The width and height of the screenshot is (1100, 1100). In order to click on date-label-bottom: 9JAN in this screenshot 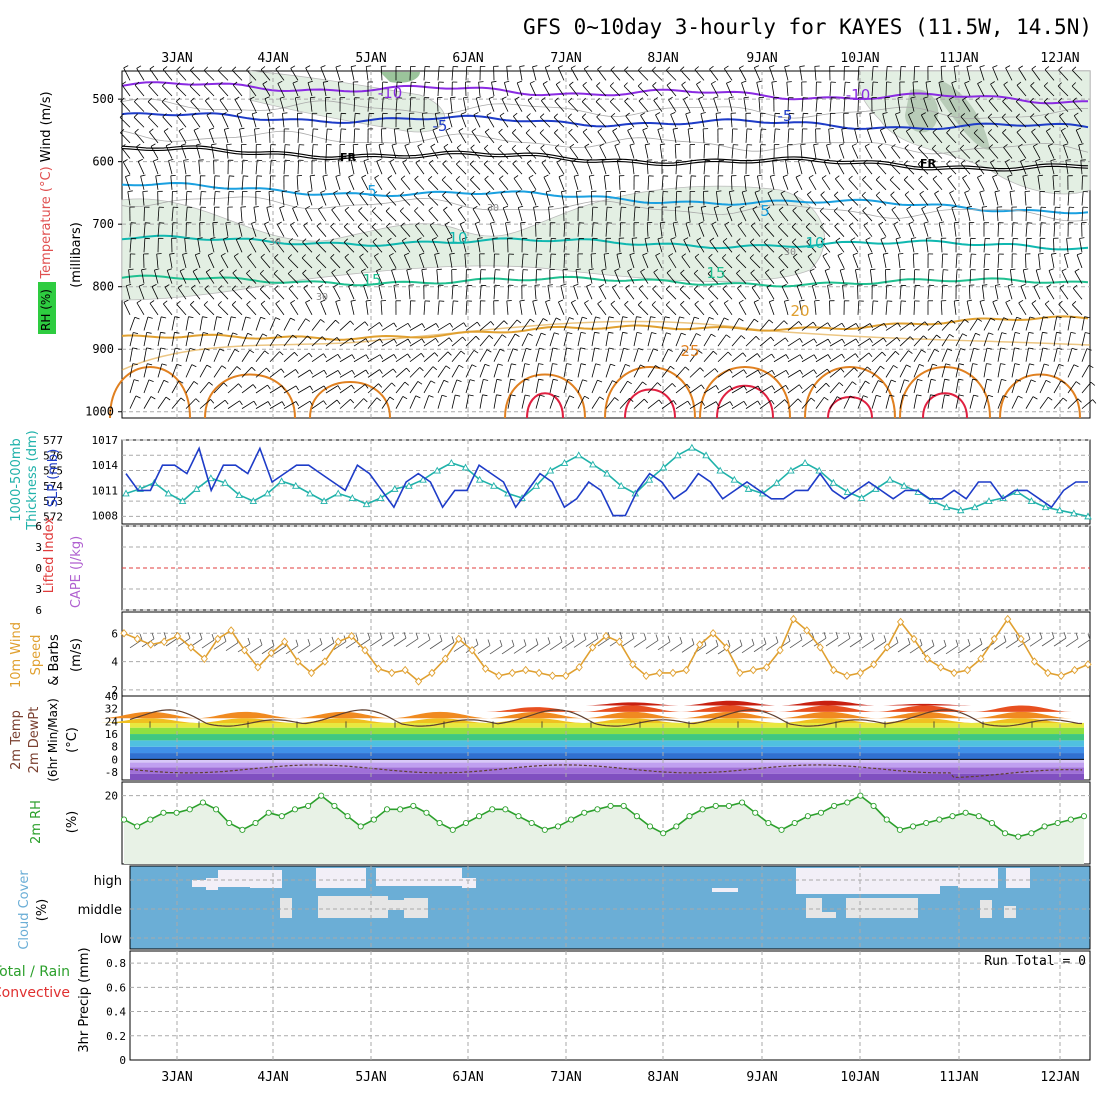, I will do `click(761, 1077)`.